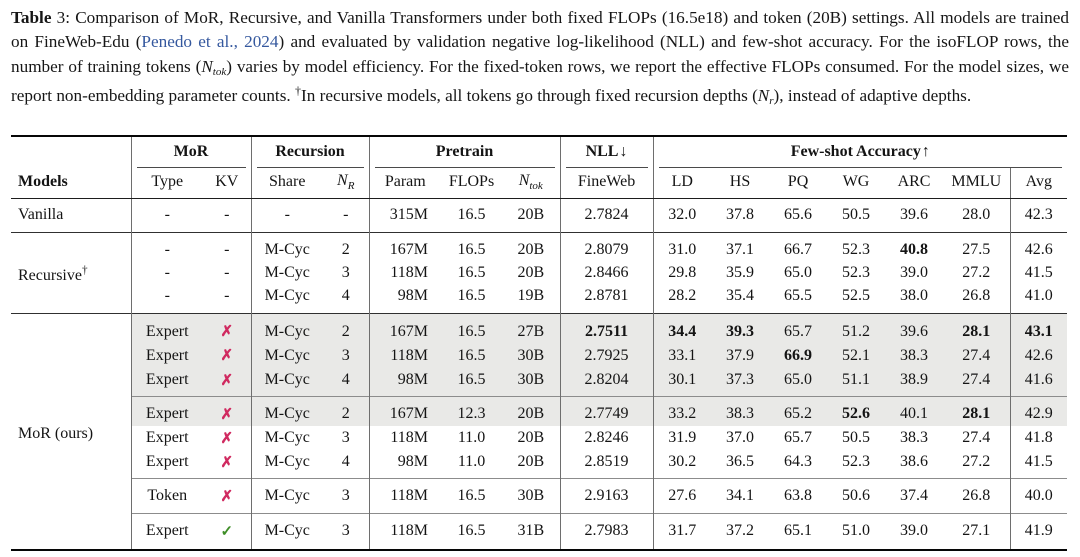  I want to click on col-header-type: Type, so click(167, 183).